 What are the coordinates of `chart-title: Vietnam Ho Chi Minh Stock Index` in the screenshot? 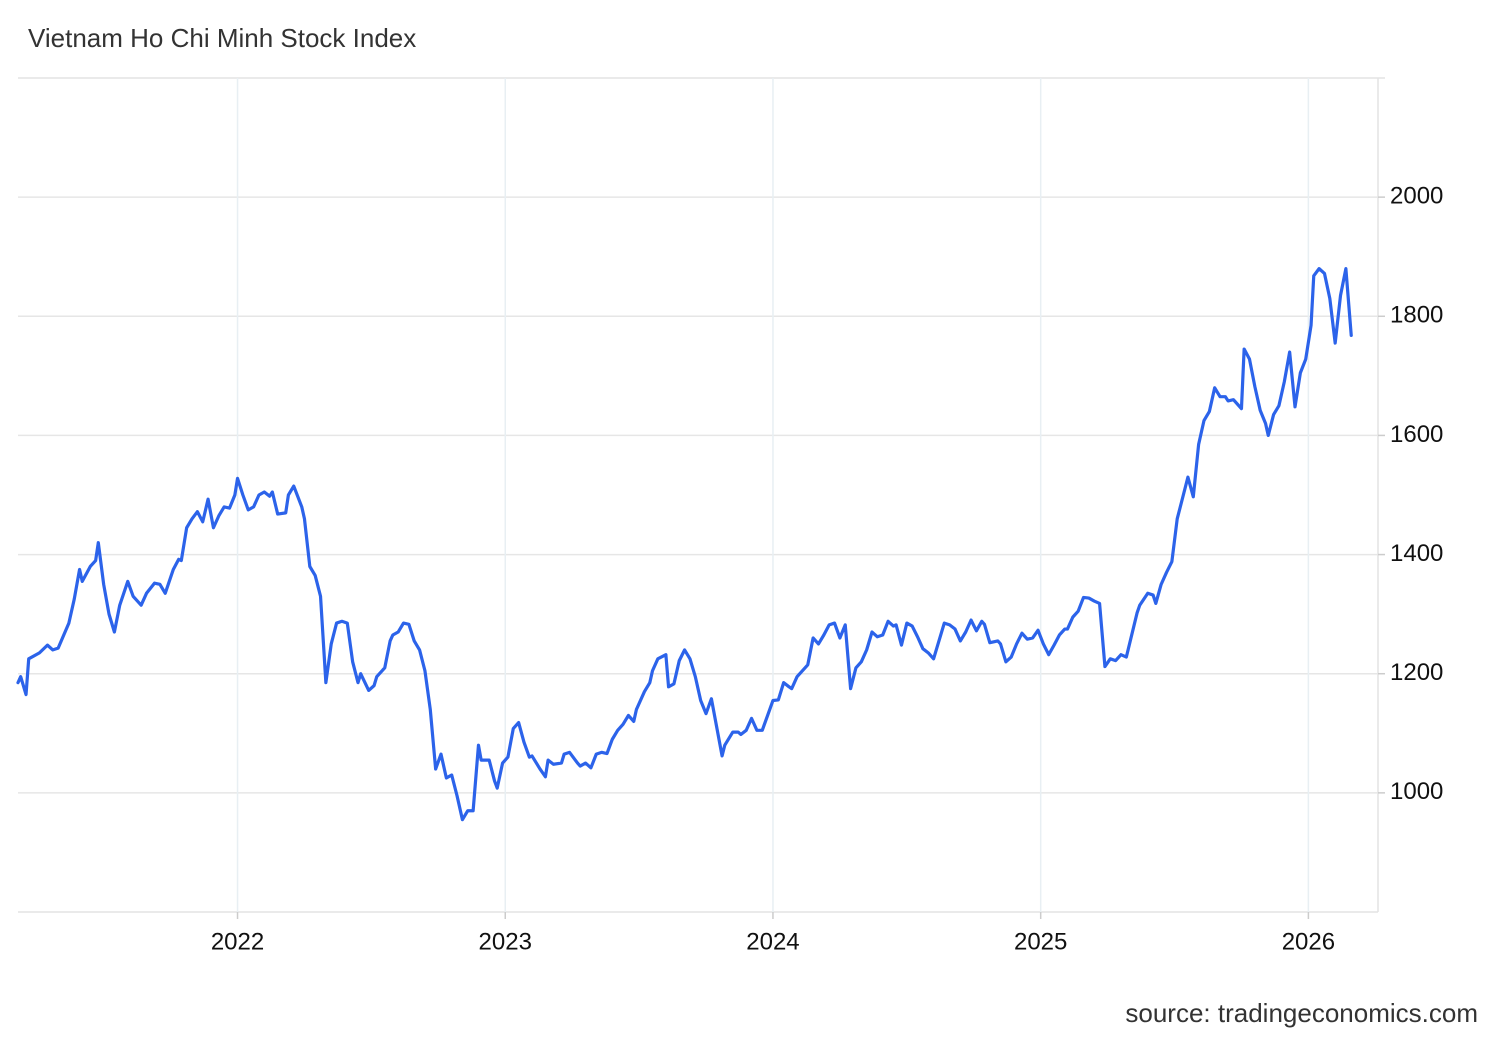 It's located at (222, 38).